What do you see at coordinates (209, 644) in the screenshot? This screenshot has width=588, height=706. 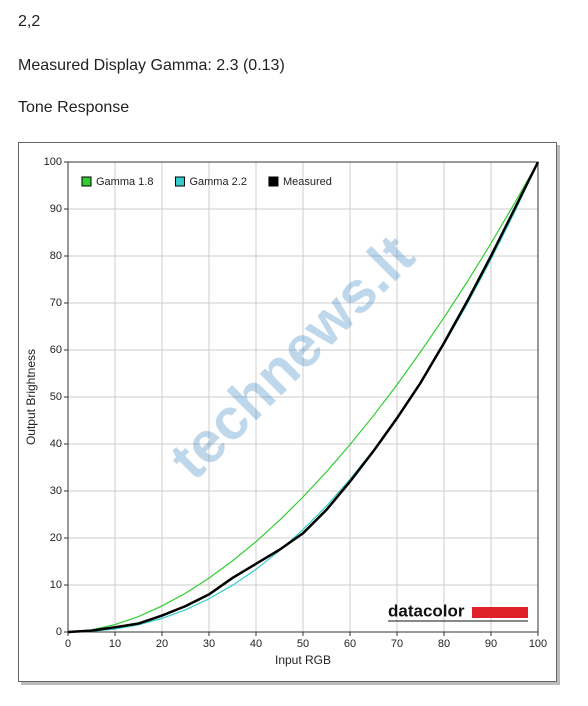 I see `x-tick-label: 30` at bounding box center [209, 644].